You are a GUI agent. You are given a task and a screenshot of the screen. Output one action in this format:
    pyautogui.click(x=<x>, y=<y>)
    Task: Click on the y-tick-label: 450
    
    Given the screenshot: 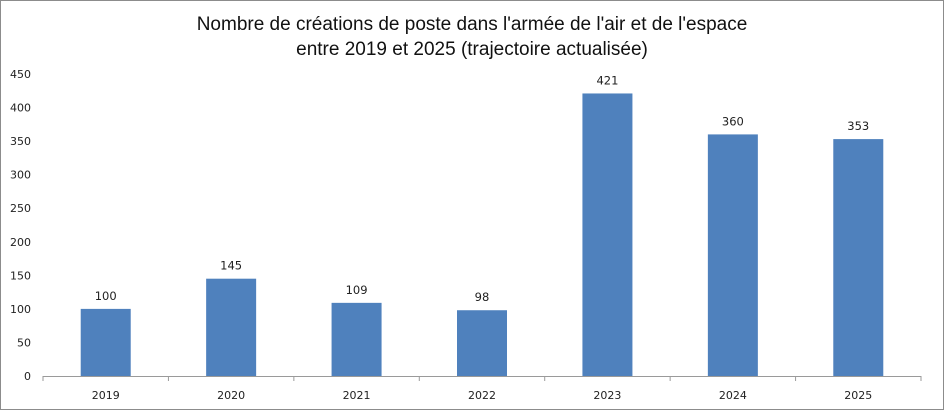 What is the action you would take?
    pyautogui.click(x=20, y=74)
    